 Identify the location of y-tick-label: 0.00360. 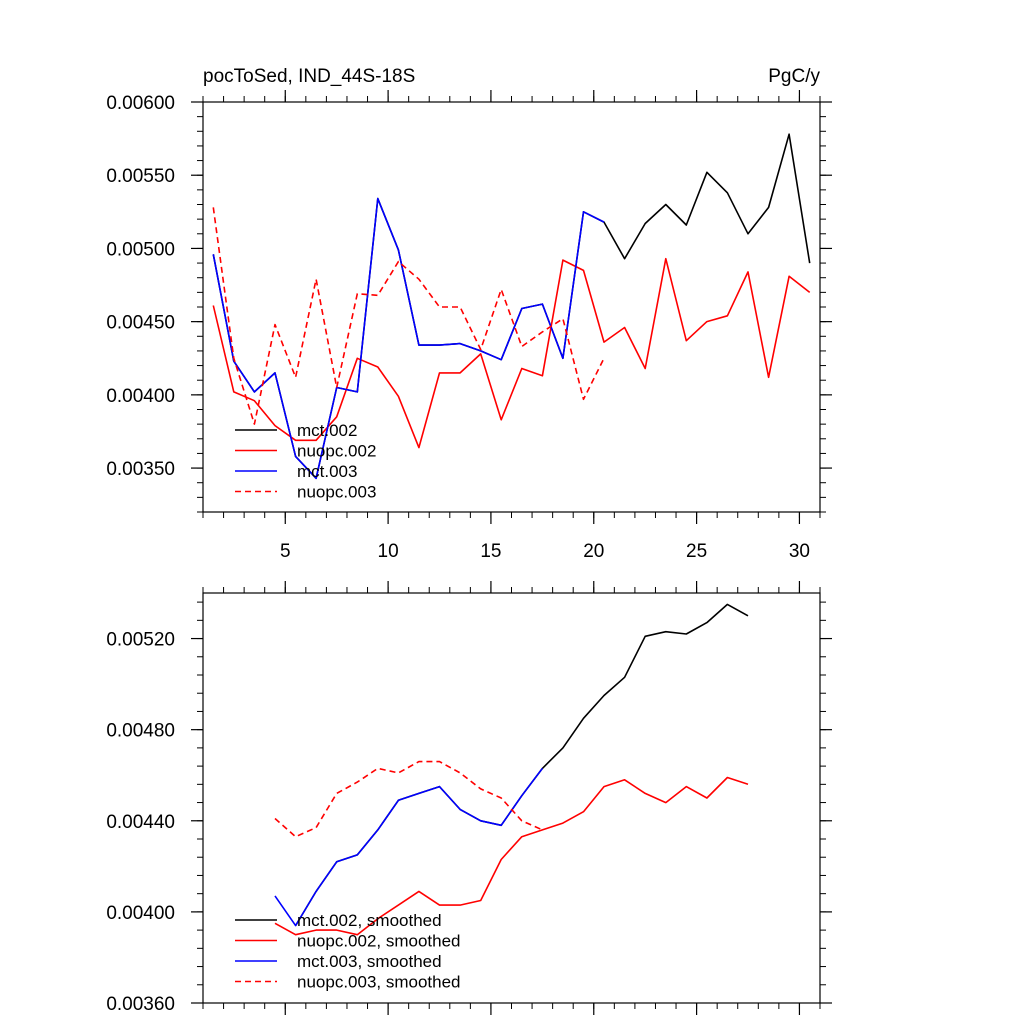
(140, 1004).